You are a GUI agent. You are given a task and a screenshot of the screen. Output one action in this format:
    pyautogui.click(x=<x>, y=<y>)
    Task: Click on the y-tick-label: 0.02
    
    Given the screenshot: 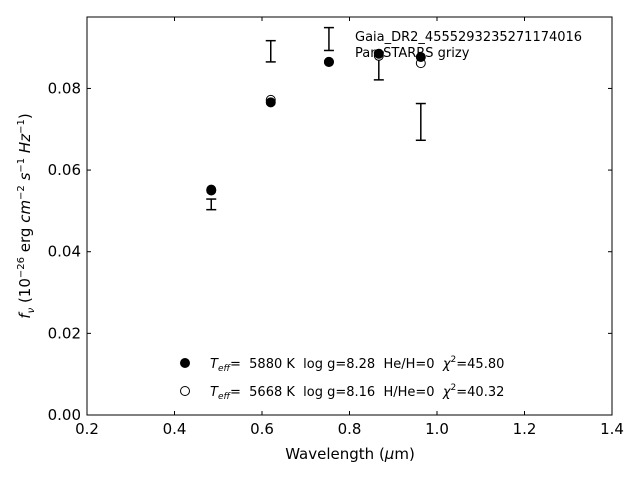 What is the action you would take?
    pyautogui.click(x=64, y=333)
    